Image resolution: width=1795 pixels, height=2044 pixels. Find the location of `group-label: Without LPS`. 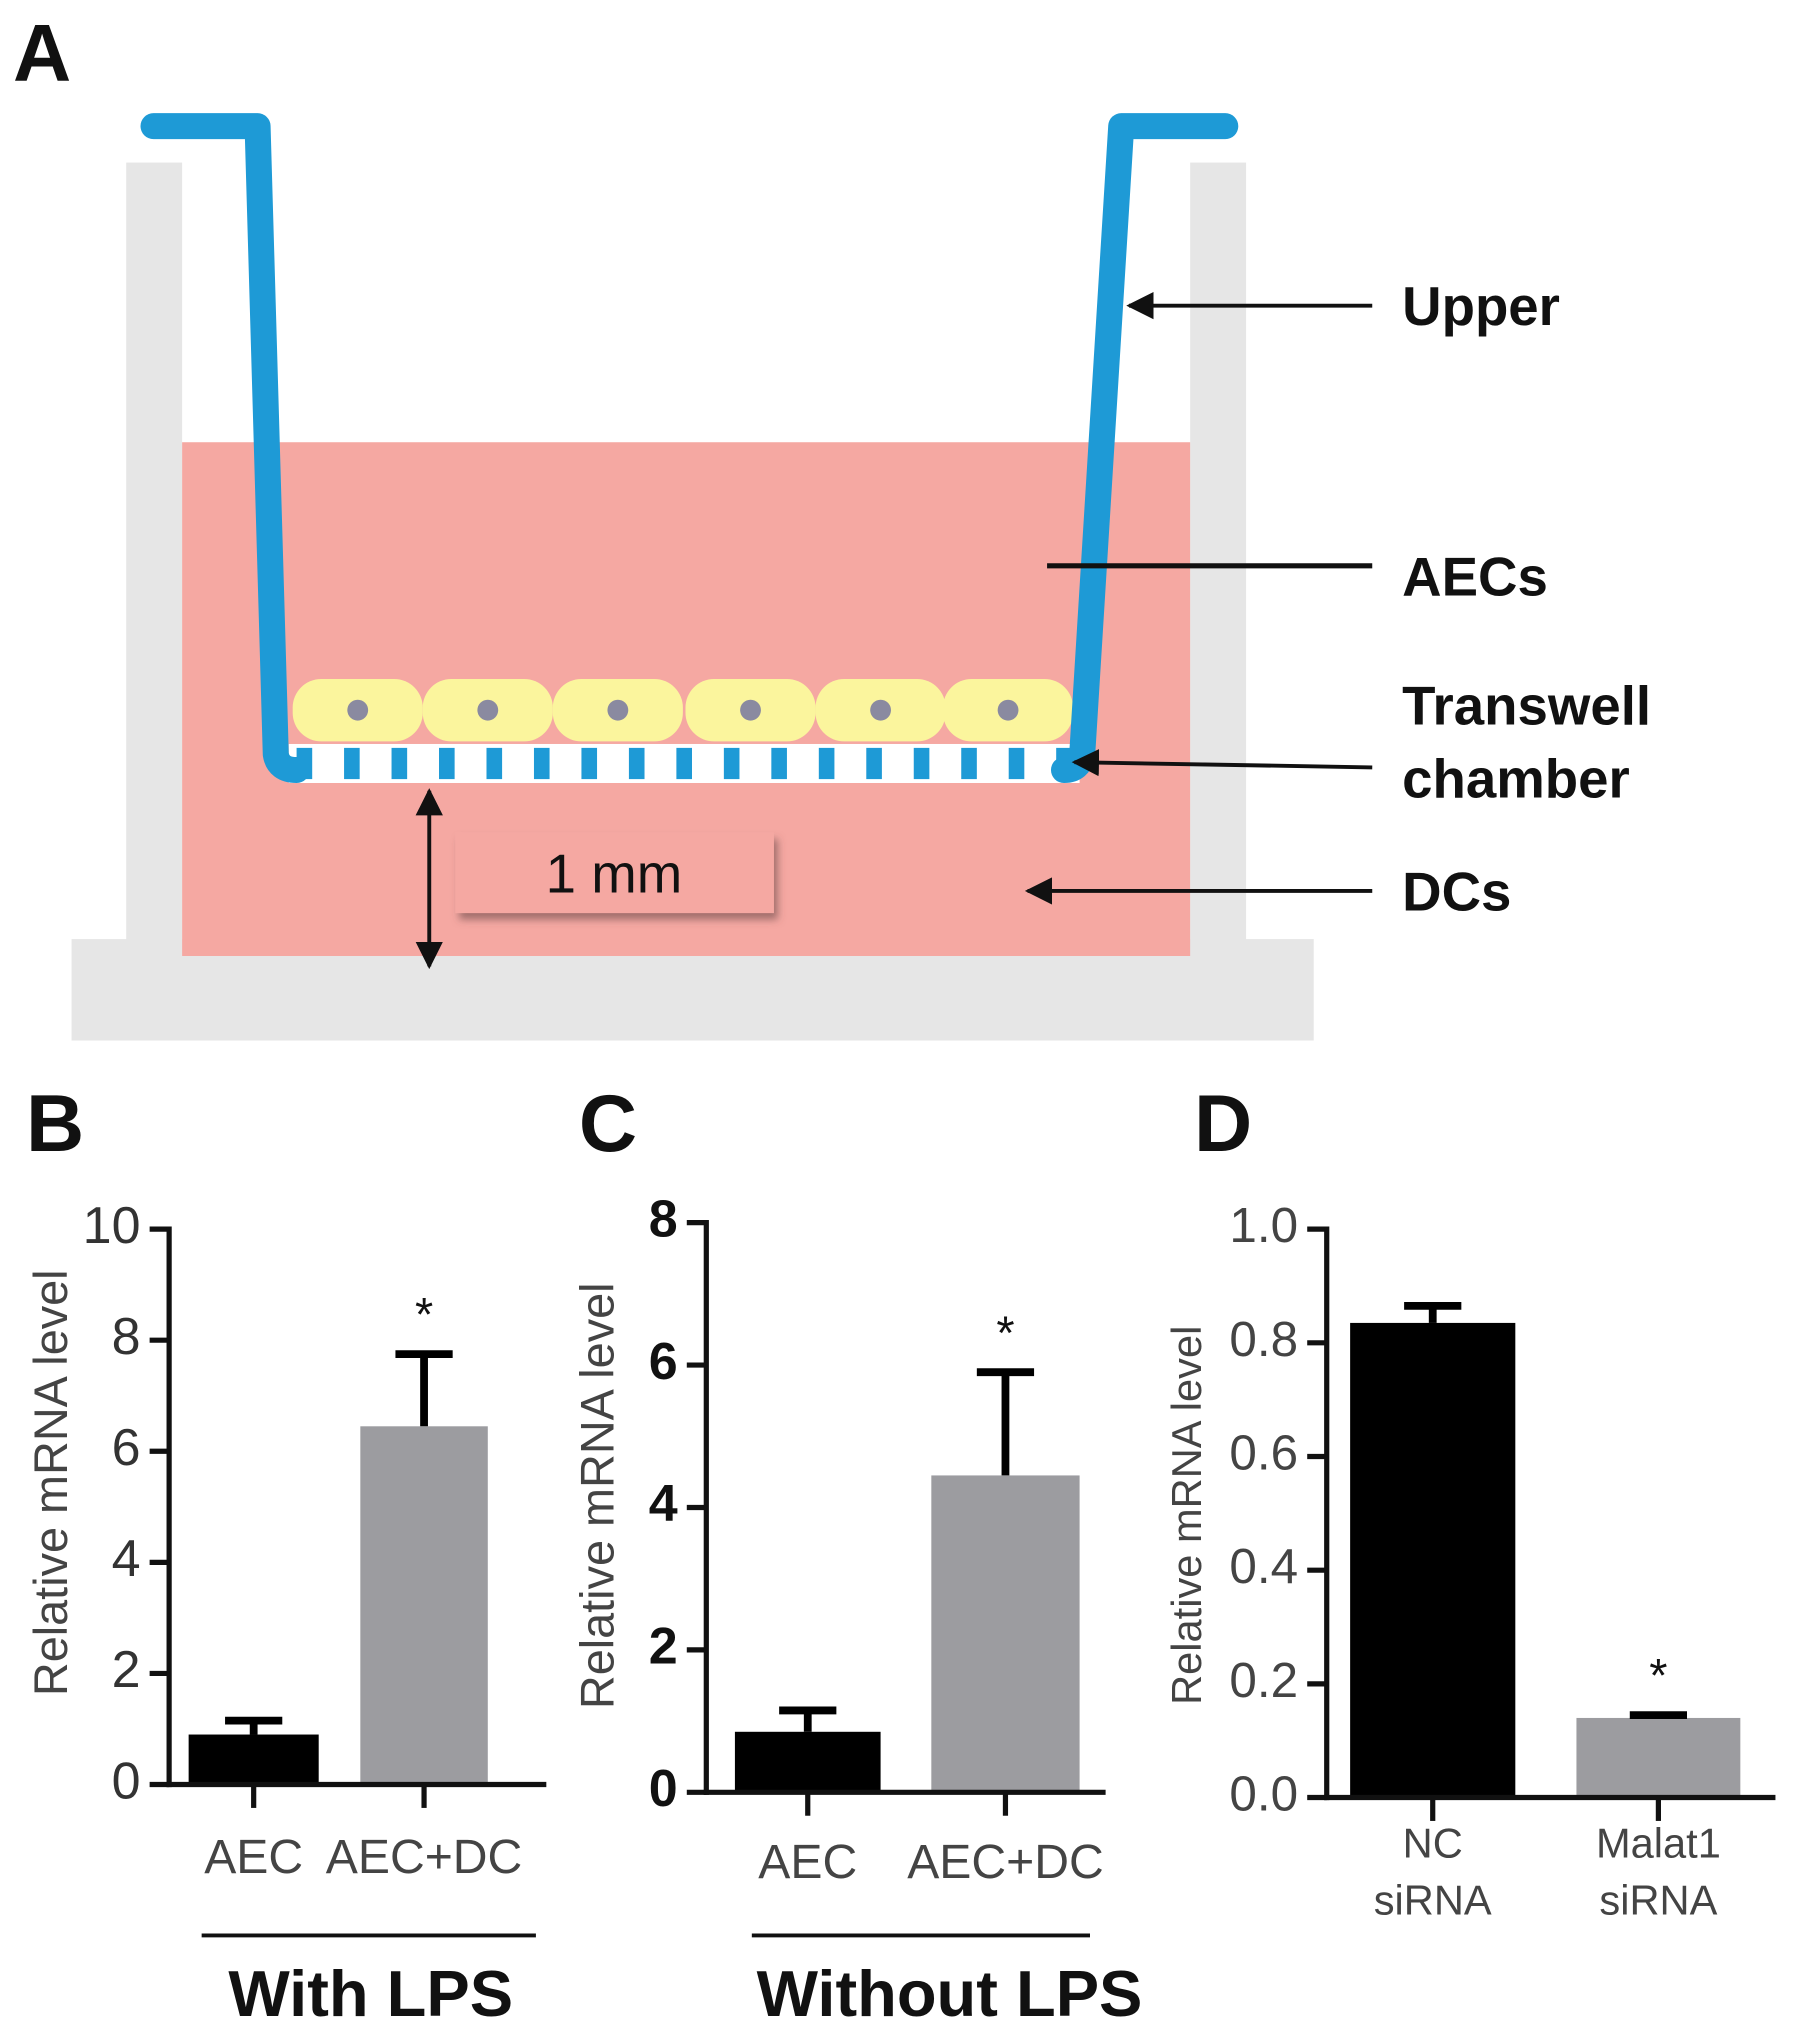

group-label: Without LPS is located at coordinates (950, 1993).